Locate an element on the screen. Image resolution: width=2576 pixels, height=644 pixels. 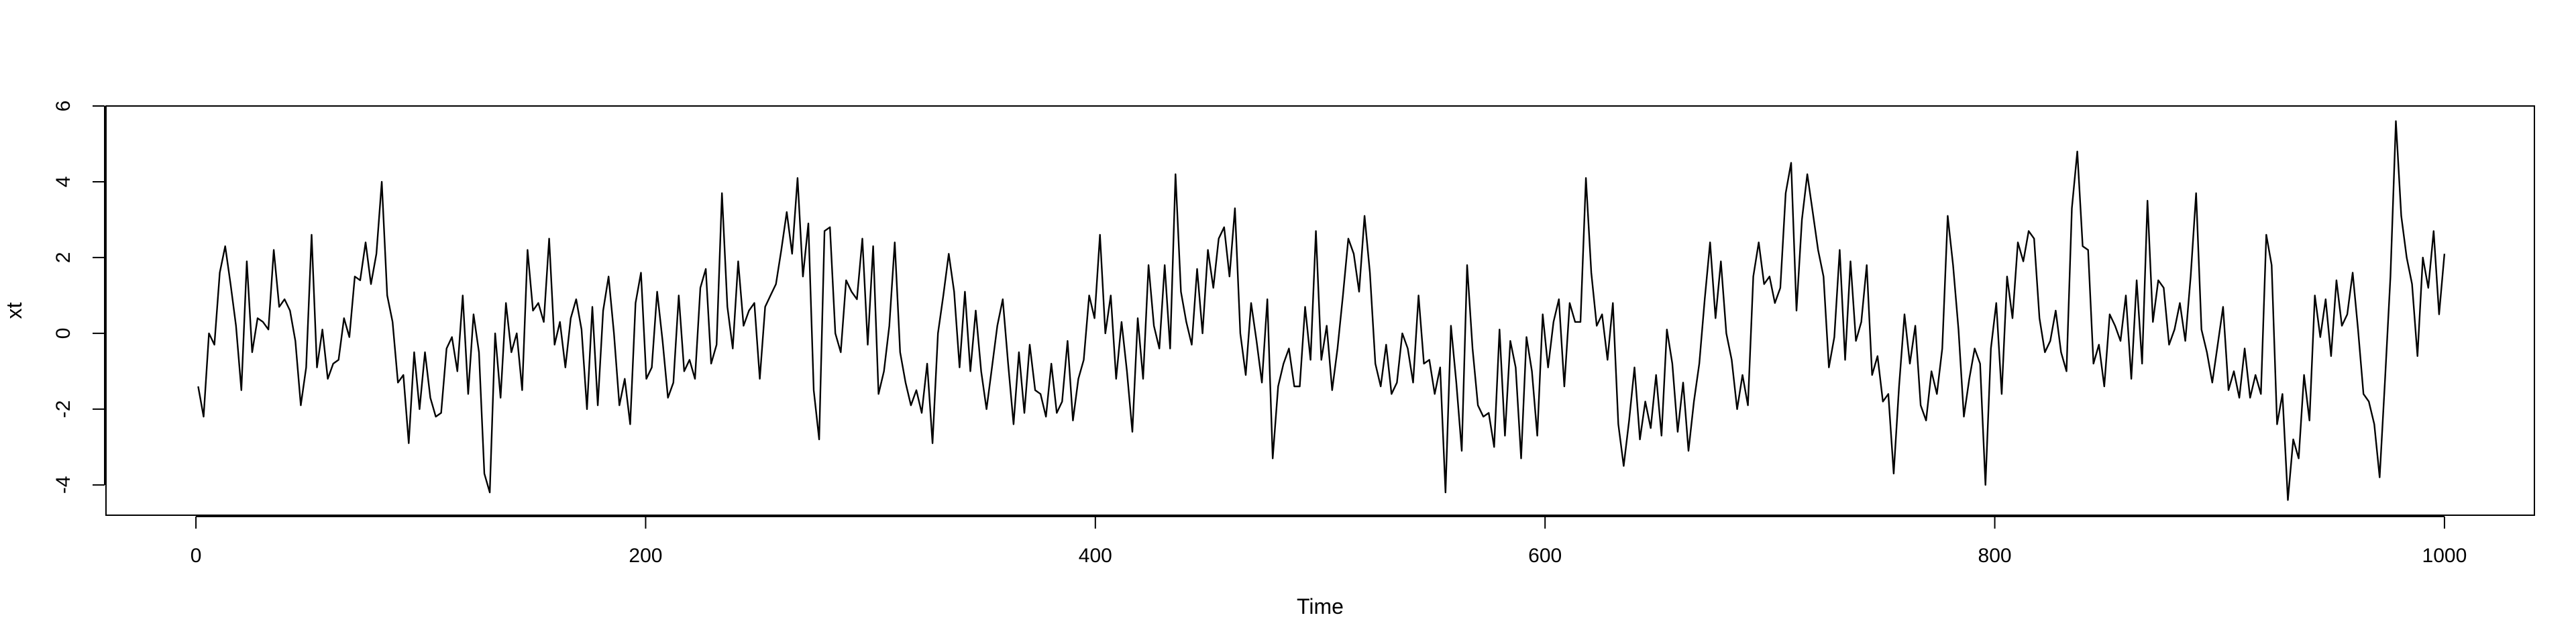
y-tick-label: -4 is located at coordinates (63, 485).